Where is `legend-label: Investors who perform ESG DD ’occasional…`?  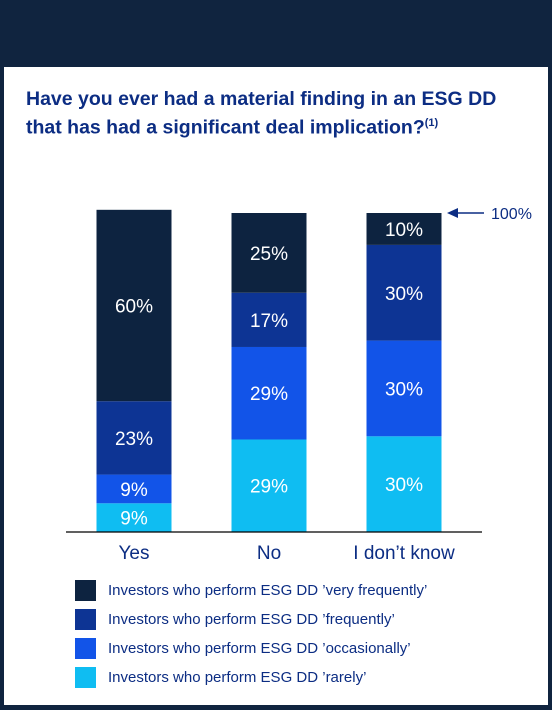
legend-label: Investors who perform ESG DD ’occasional… is located at coordinates (259, 648).